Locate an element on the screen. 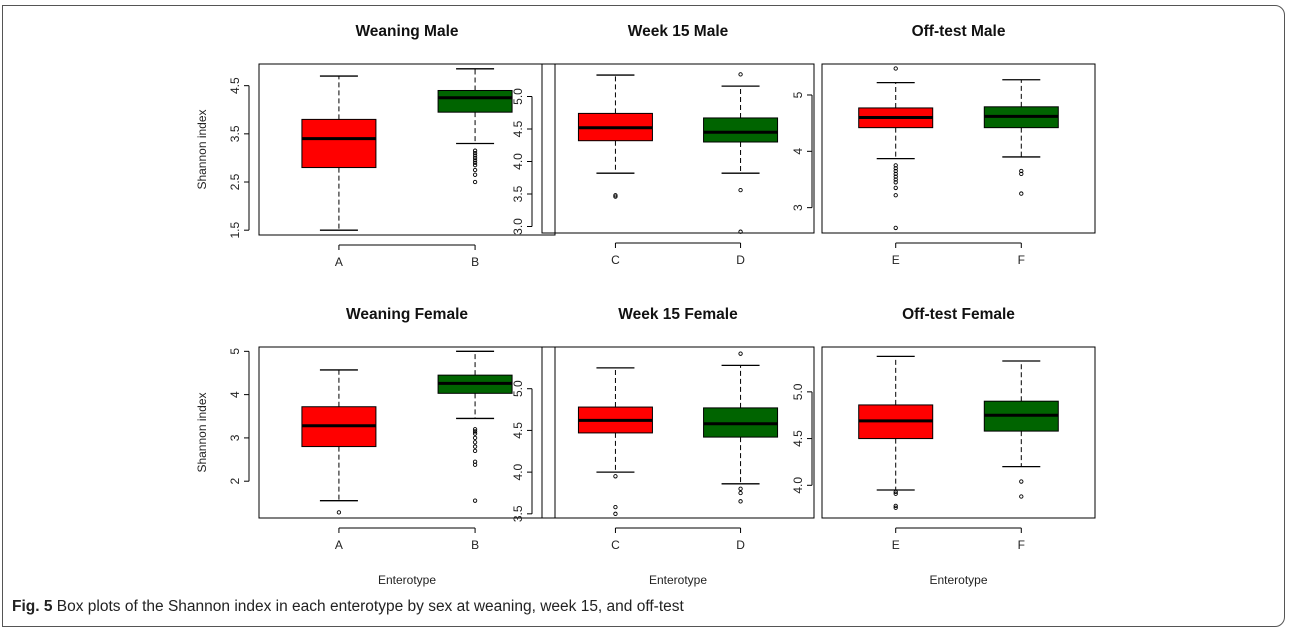 This screenshot has height=632, width=1290. panel-title: Week 15 Male is located at coordinates (678, 31).